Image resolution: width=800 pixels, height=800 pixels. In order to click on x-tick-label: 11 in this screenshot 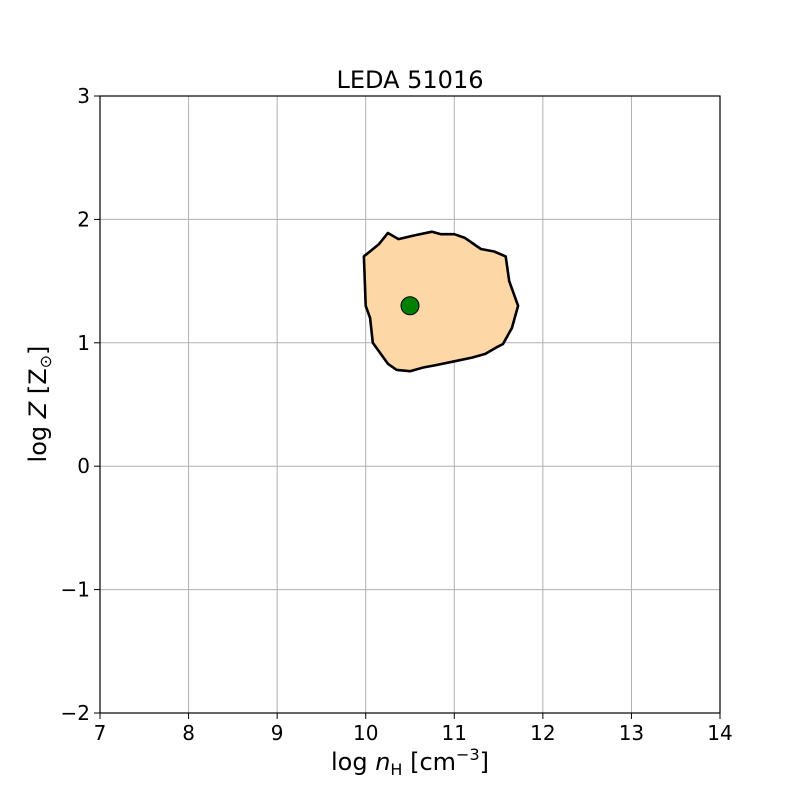, I will do `click(454, 733)`.